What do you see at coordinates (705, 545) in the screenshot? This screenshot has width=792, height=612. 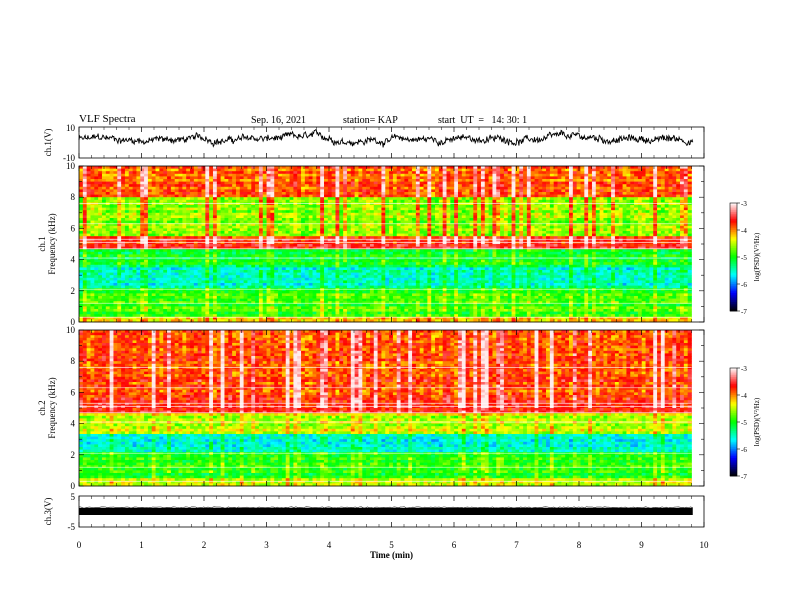 I see `x-tick-label: 10` at bounding box center [705, 545].